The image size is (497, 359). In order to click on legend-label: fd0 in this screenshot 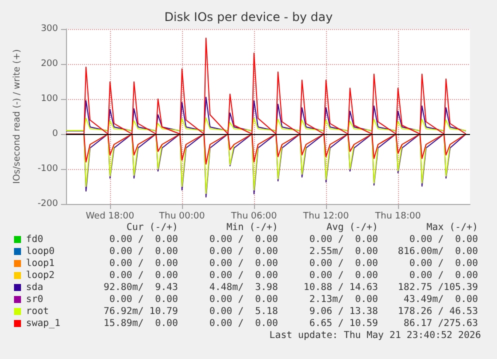, I will do `click(35, 239)`.